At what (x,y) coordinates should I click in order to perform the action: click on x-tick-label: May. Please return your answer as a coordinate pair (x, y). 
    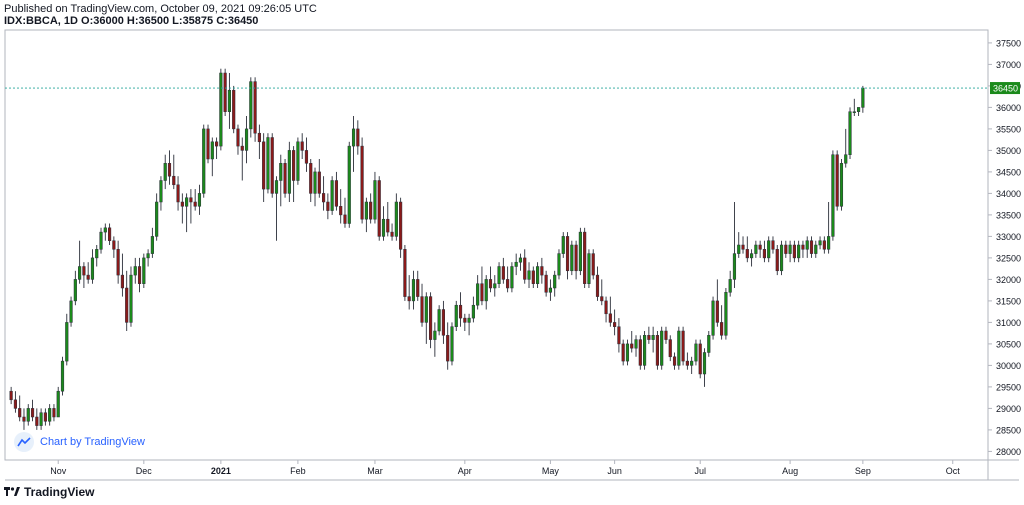
    Looking at the image, I should click on (551, 471).